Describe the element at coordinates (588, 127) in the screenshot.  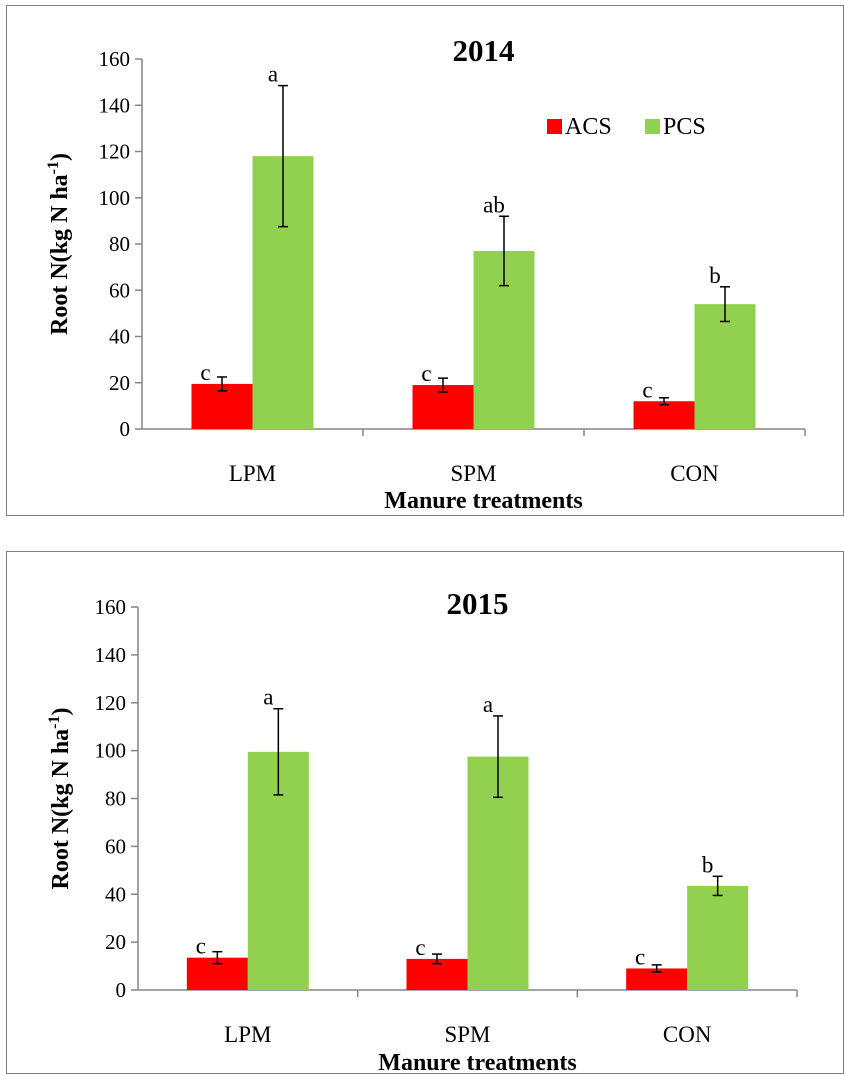
I see `legend-label-acs: ACS` at that location.